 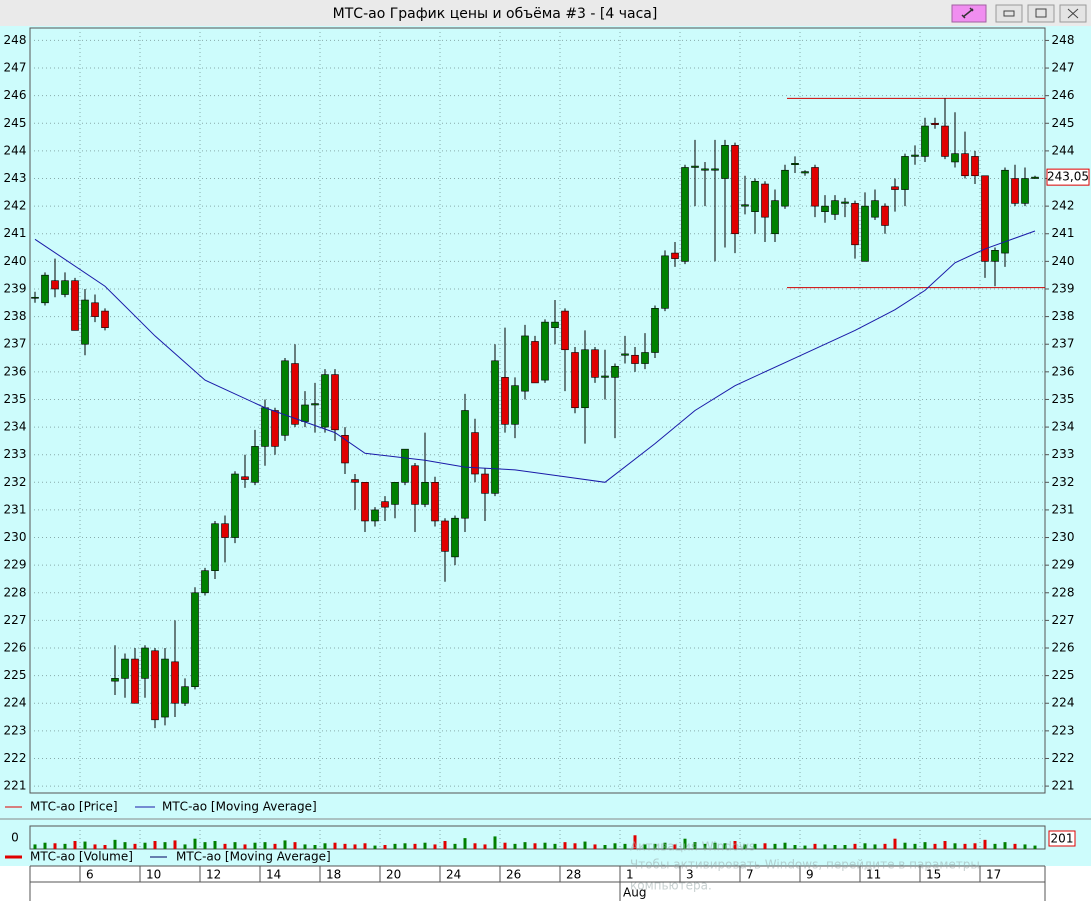 What do you see at coordinates (15, 786) in the screenshot?
I see `y-tick-label: 221` at bounding box center [15, 786].